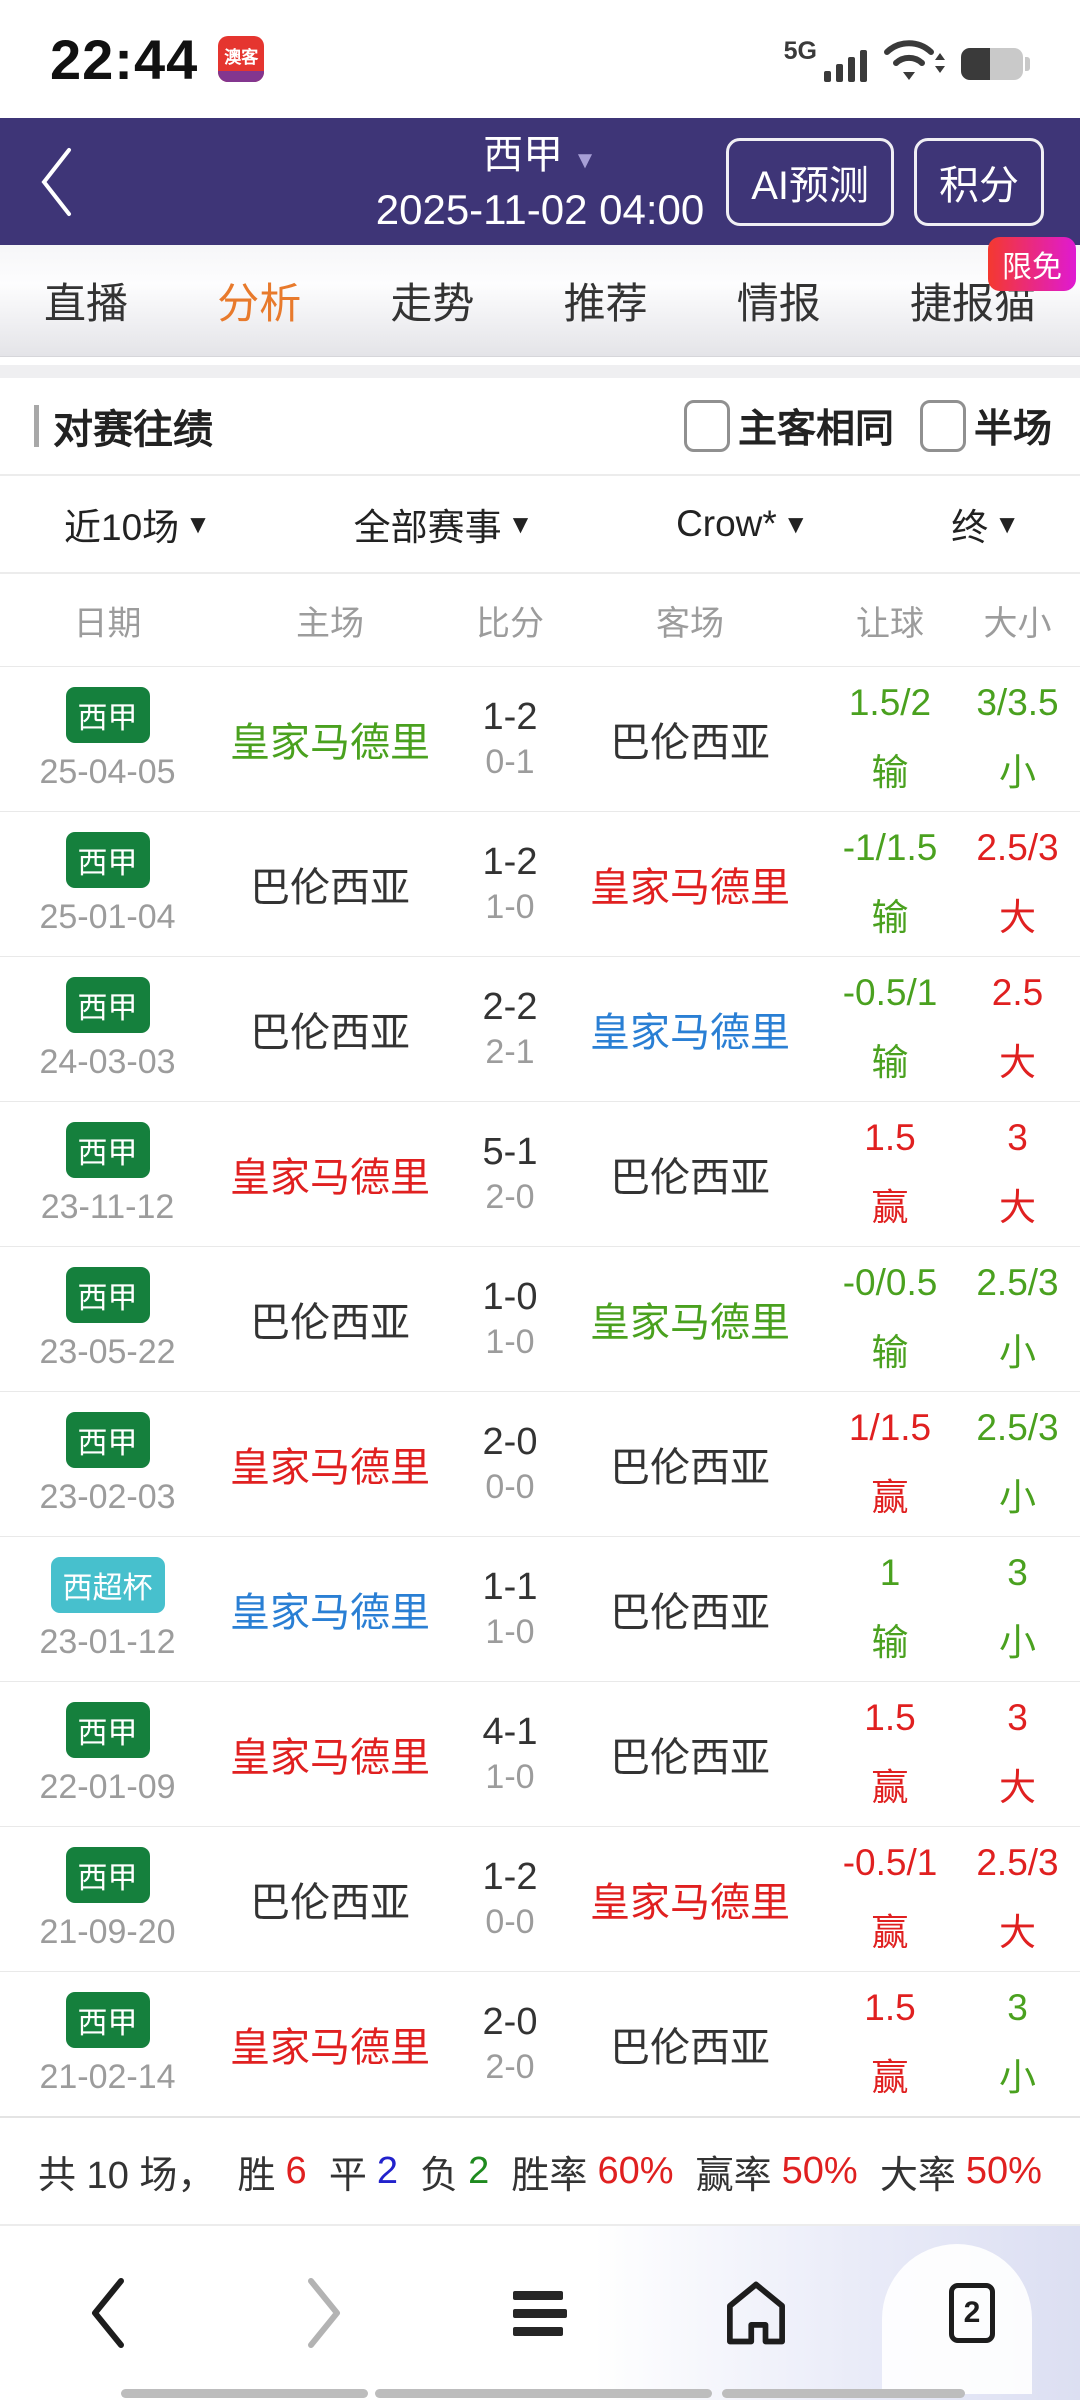  Describe the element at coordinates (778, 303) in the screenshot. I see `tab-intel: 情报` at that location.